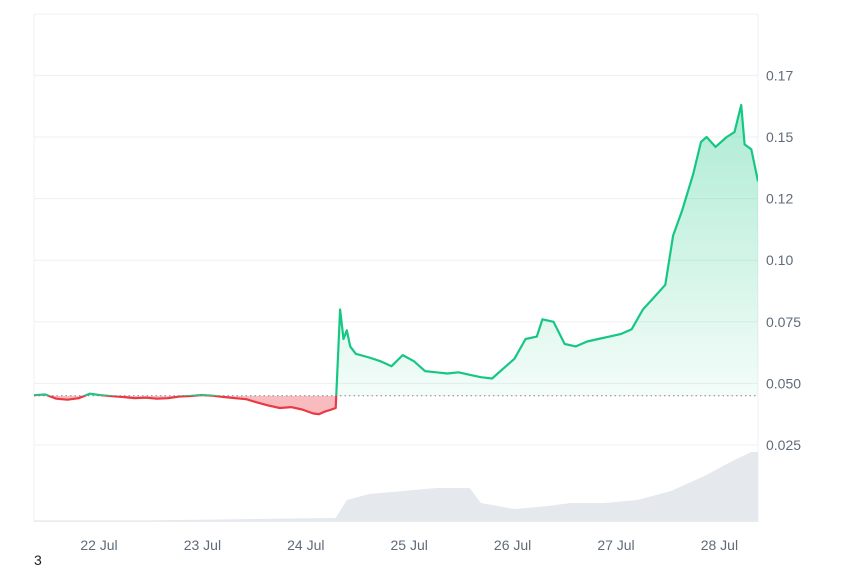  I want to click on x-tick-label: 27 Jul, so click(615, 545).